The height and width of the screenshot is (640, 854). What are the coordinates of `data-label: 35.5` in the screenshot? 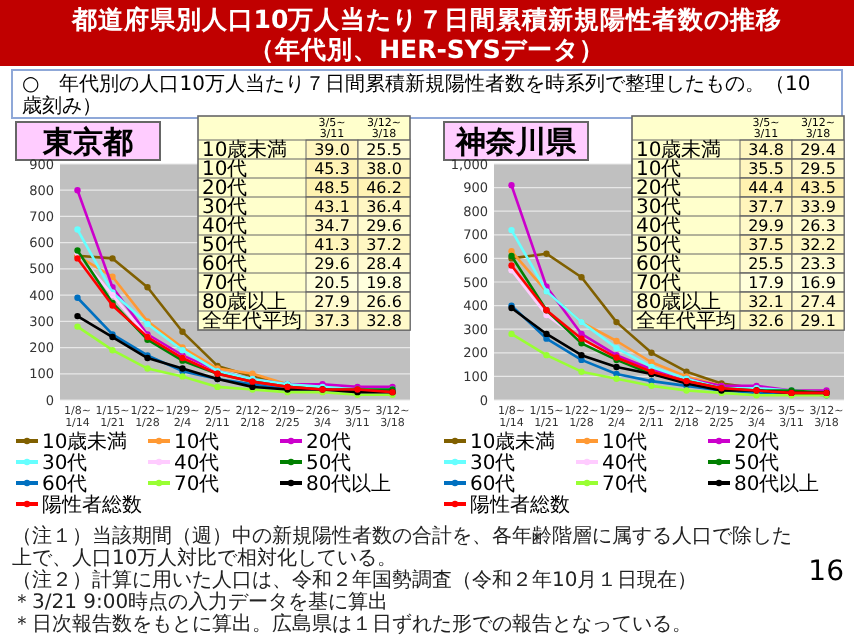 It's located at (766, 168).